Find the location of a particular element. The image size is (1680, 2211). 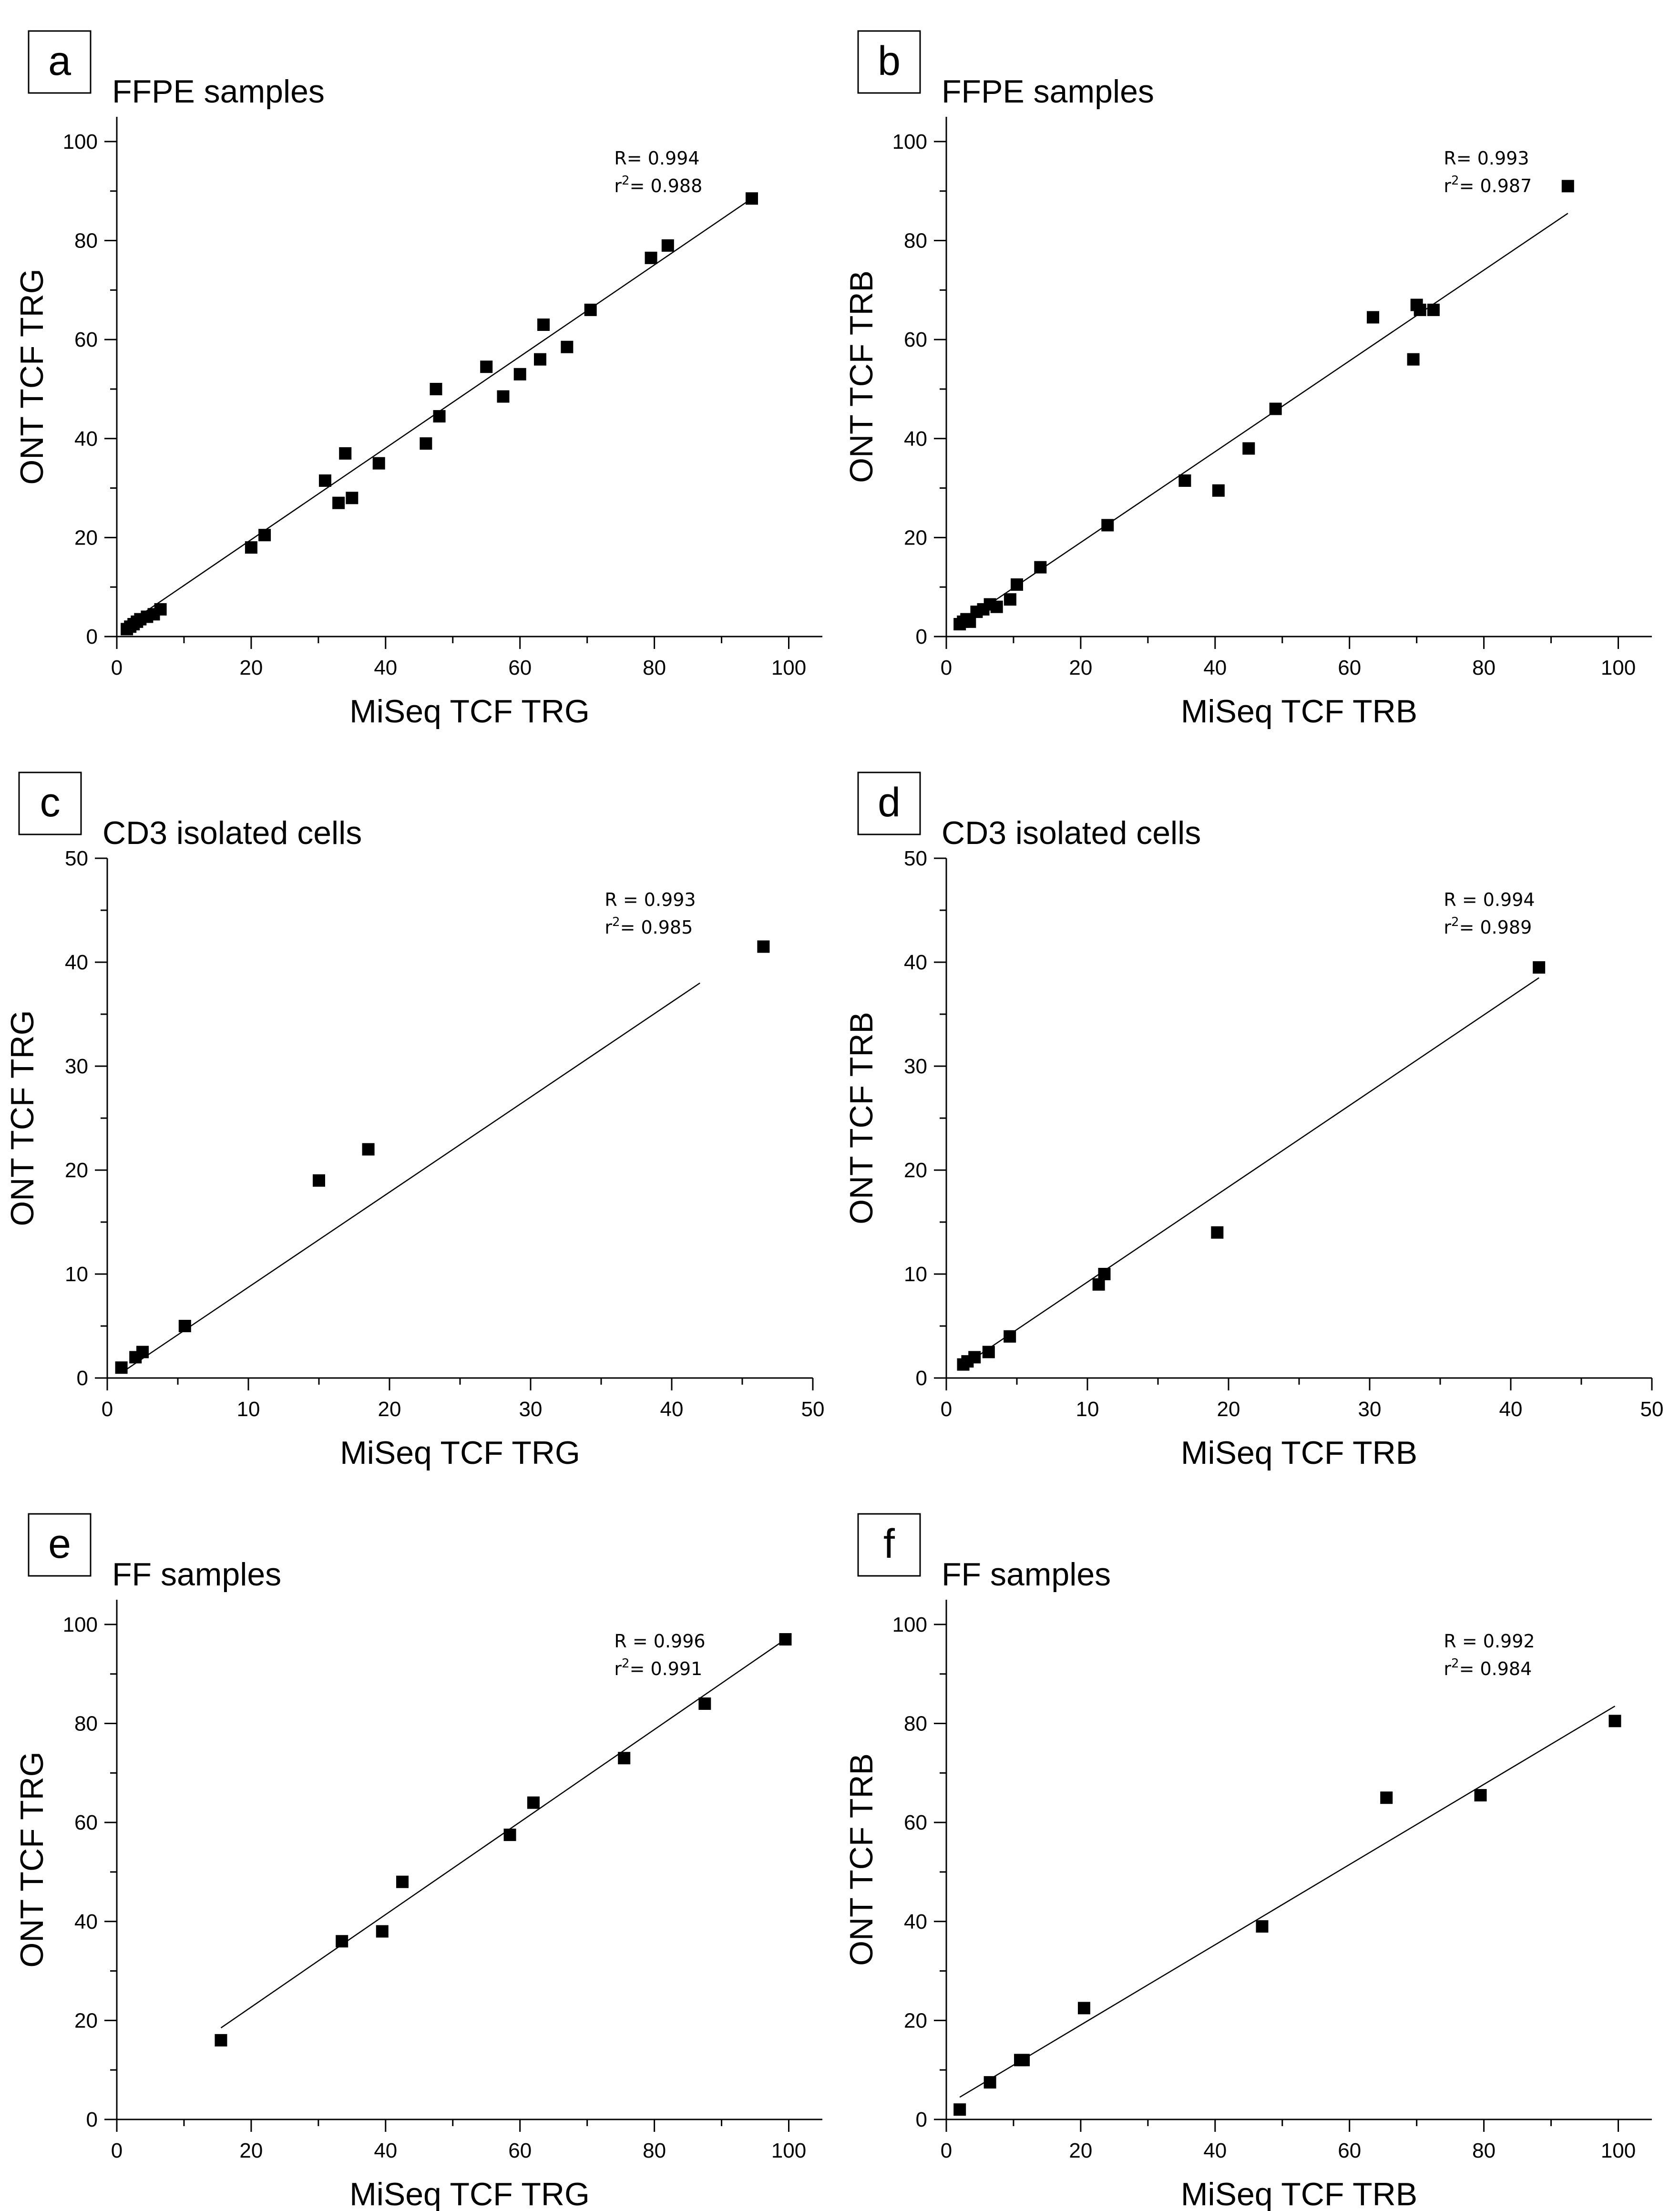

panel-label: b is located at coordinates (889, 61).